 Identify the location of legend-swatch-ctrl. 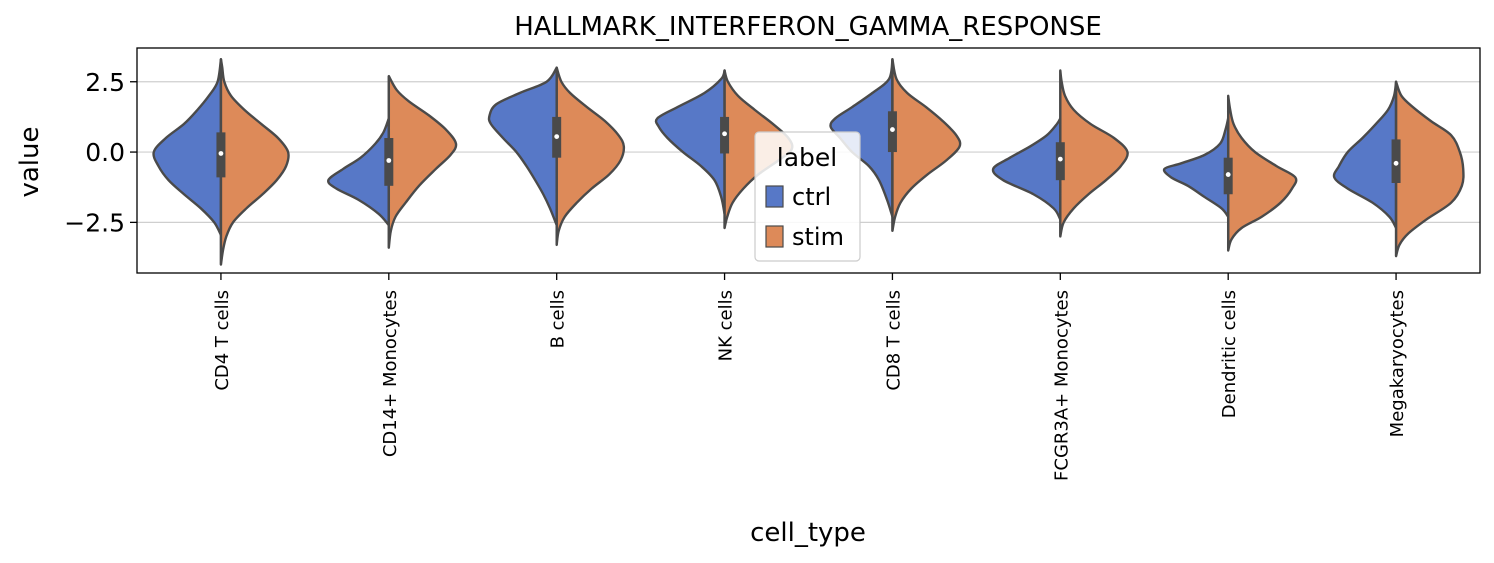
(774, 196).